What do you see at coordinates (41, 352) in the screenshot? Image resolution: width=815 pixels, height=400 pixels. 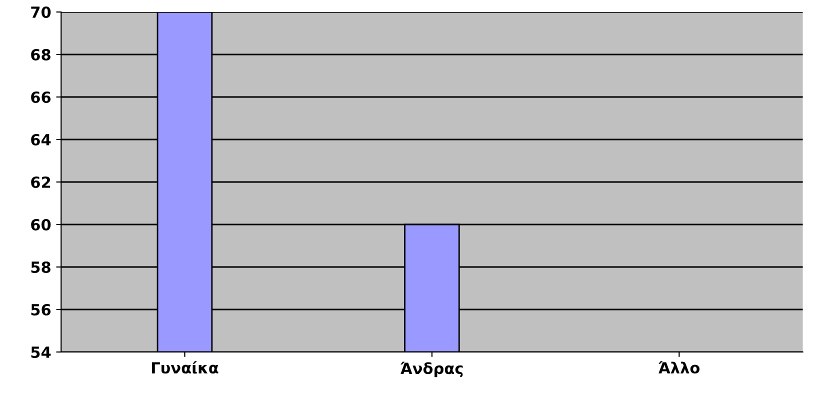 I see `y-tick-label: 54` at bounding box center [41, 352].